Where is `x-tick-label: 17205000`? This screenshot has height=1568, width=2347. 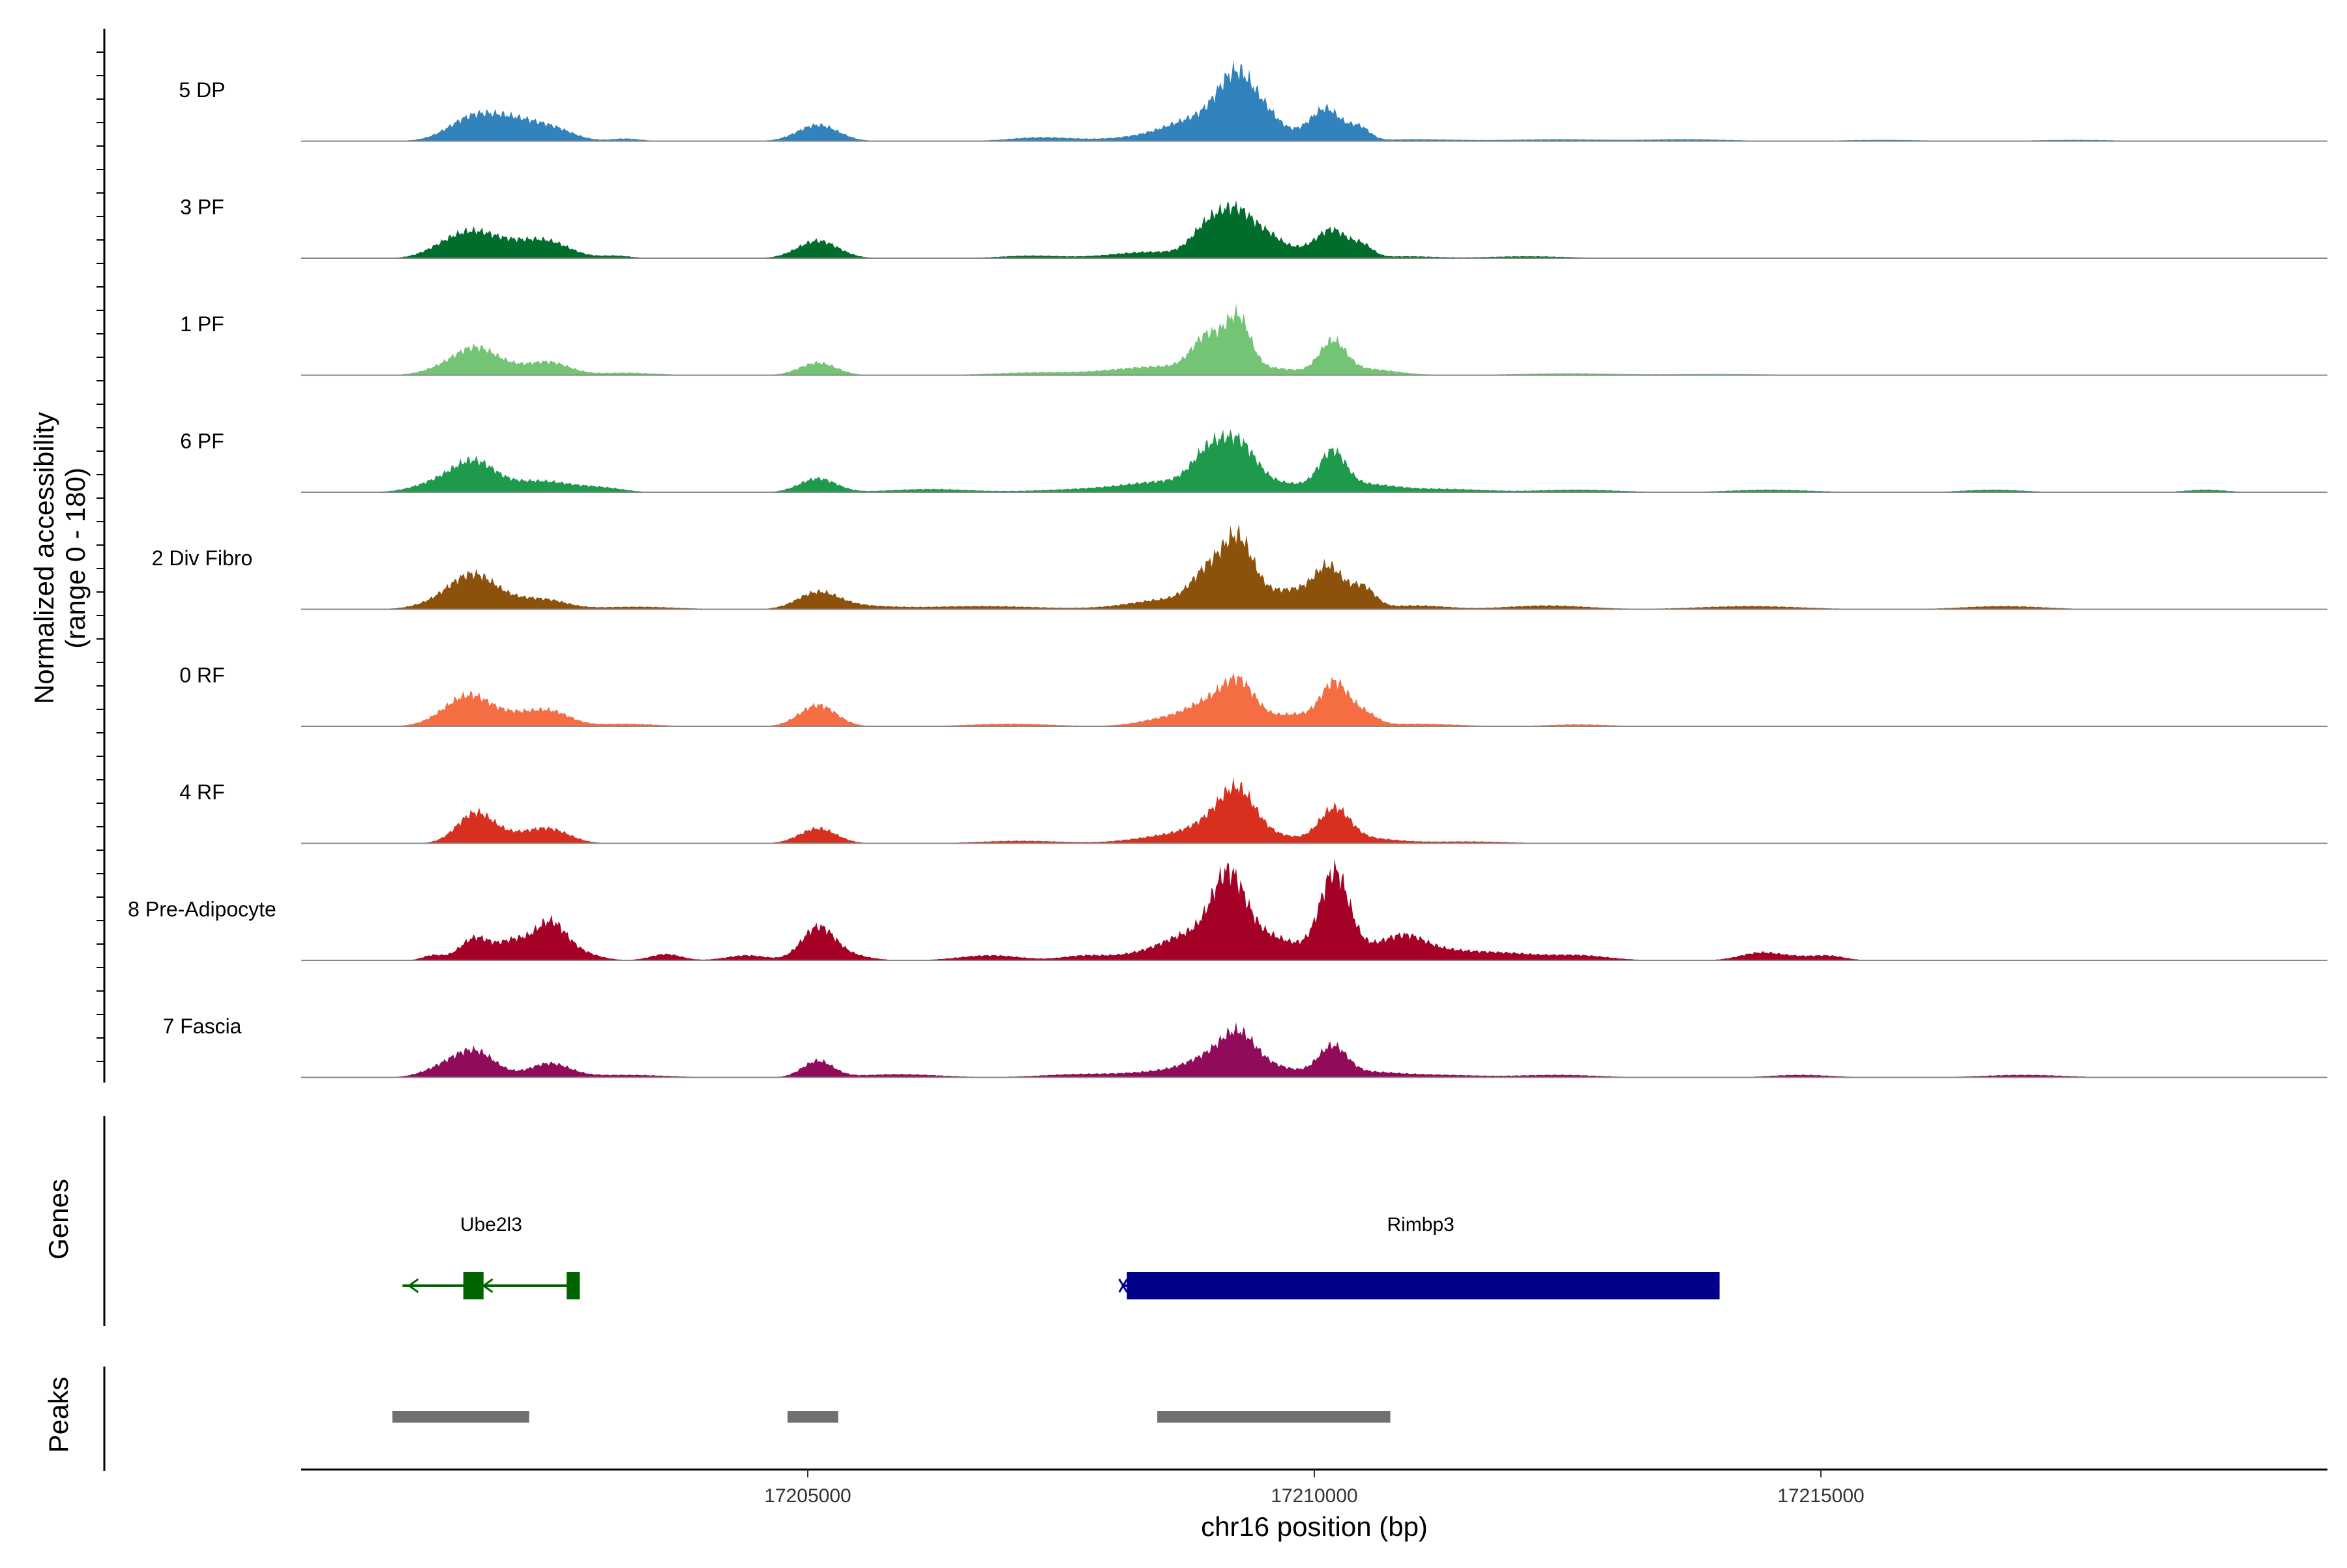
x-tick-label: 17205000 is located at coordinates (807, 1496).